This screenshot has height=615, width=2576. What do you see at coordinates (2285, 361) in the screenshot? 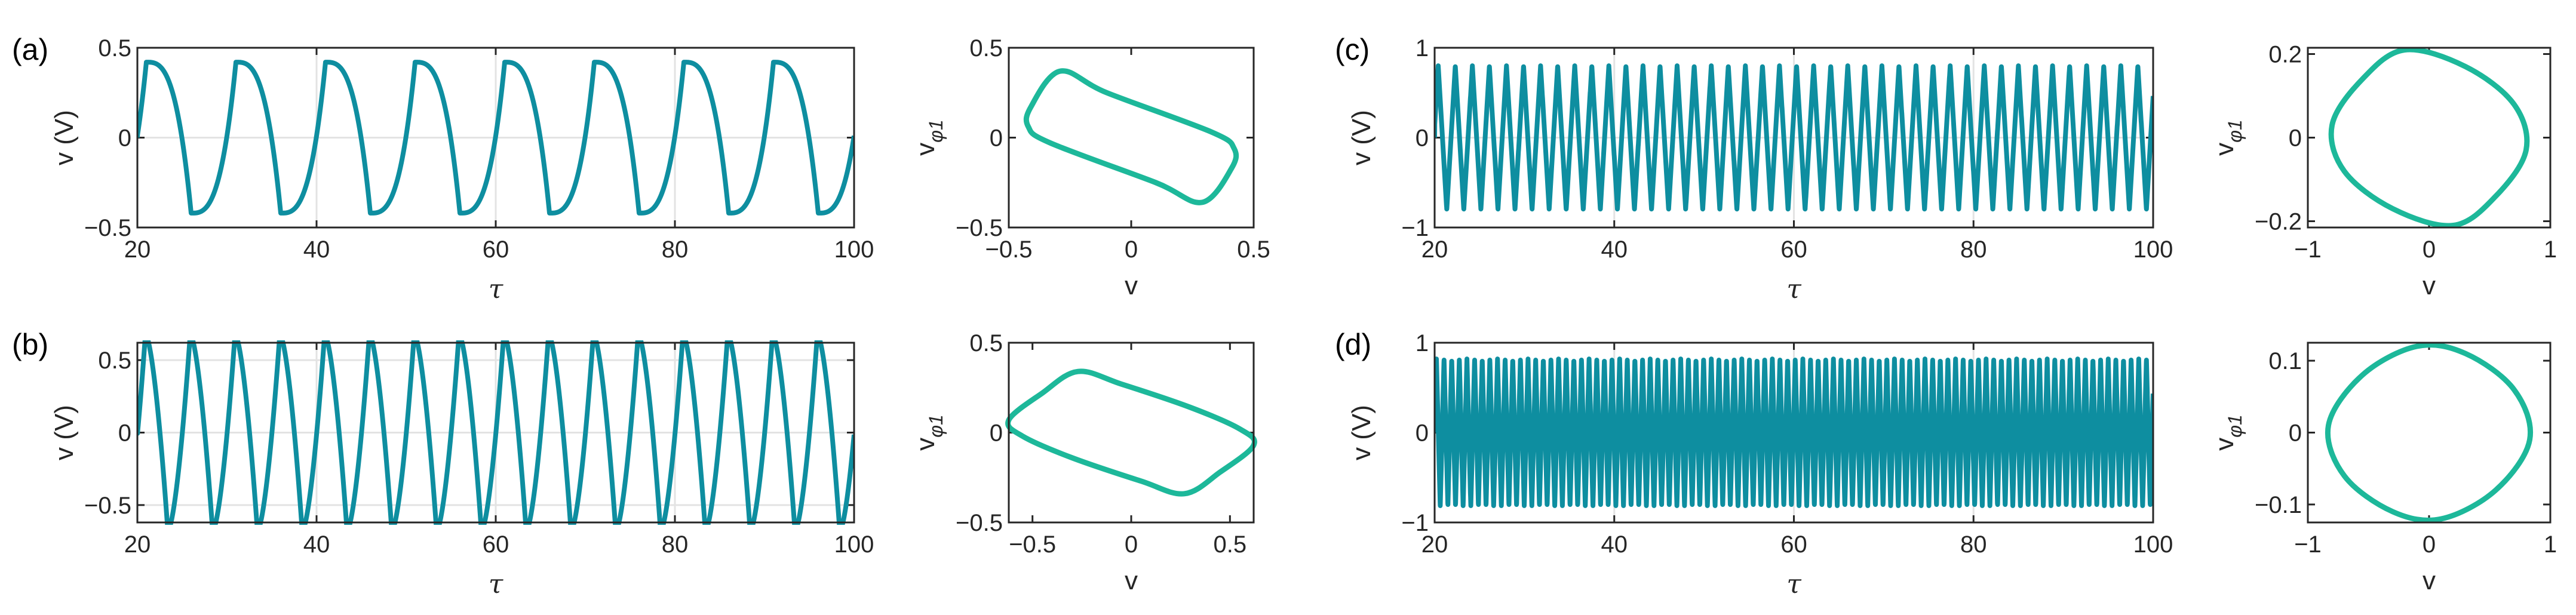
I see `y-tick-label: 0.1` at bounding box center [2285, 361].